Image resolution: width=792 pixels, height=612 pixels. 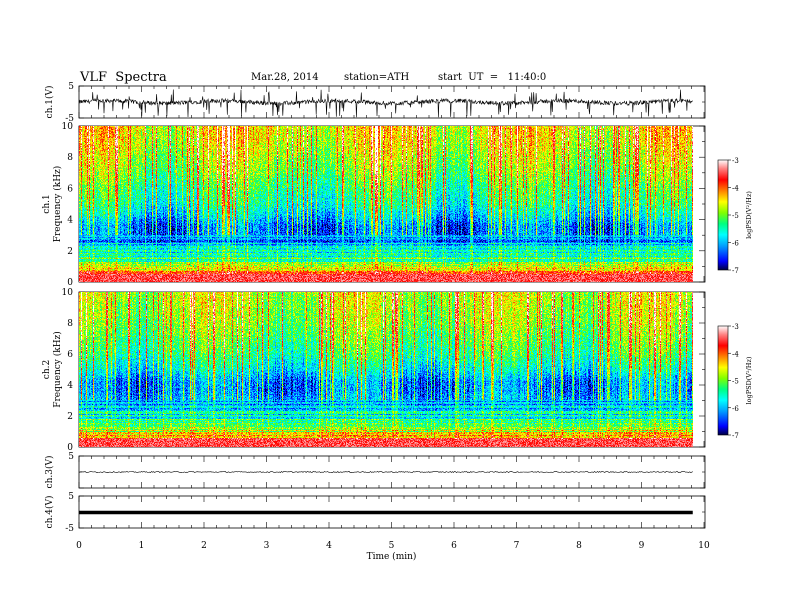 What do you see at coordinates (57, 204) in the screenshot?
I see `ch1-frequency-label: Frequency (kHz)` at bounding box center [57, 204].